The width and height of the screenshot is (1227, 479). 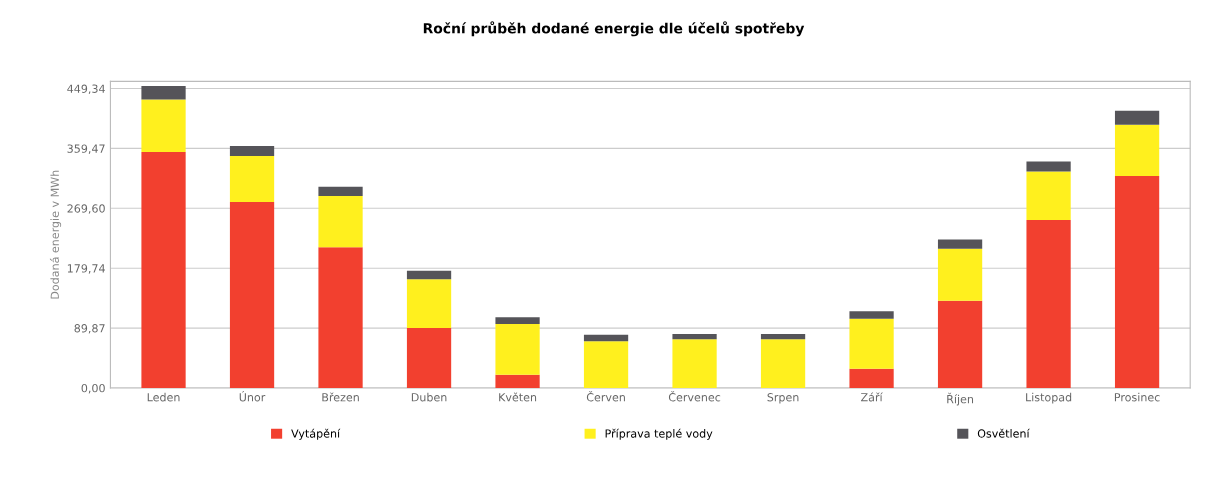 What do you see at coordinates (605, 396) in the screenshot?
I see `x-tick-label: Červen` at bounding box center [605, 396].